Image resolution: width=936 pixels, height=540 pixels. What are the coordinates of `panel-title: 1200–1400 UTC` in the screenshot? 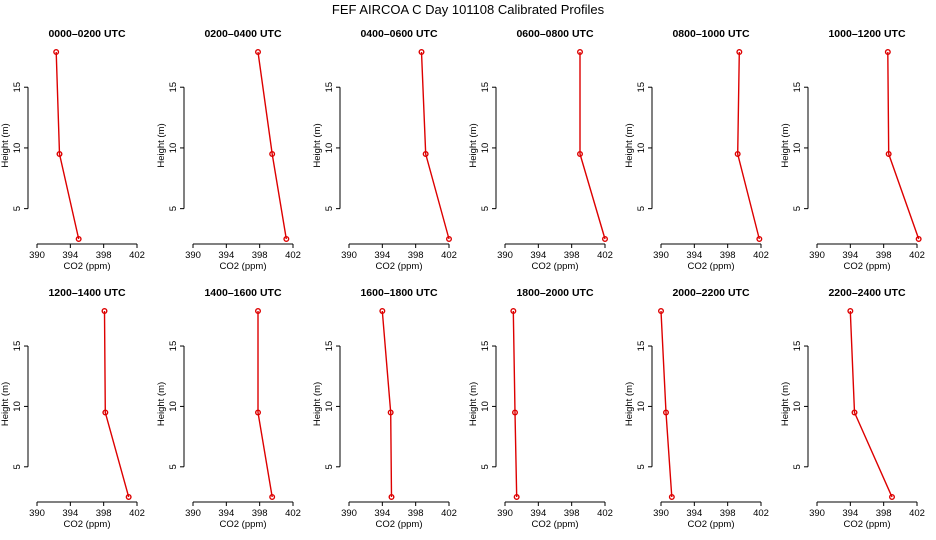 It's located at (86, 293).